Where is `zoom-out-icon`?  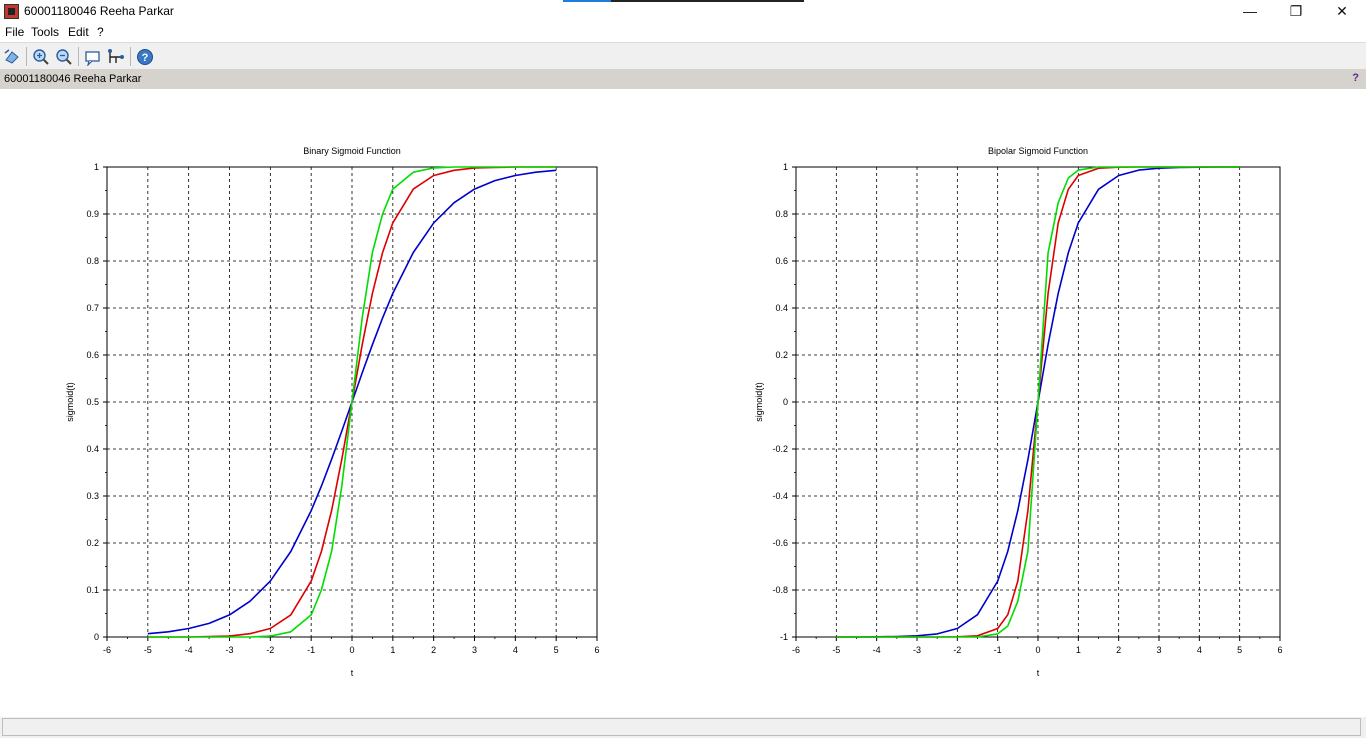 zoom-out-icon is located at coordinates (64, 56).